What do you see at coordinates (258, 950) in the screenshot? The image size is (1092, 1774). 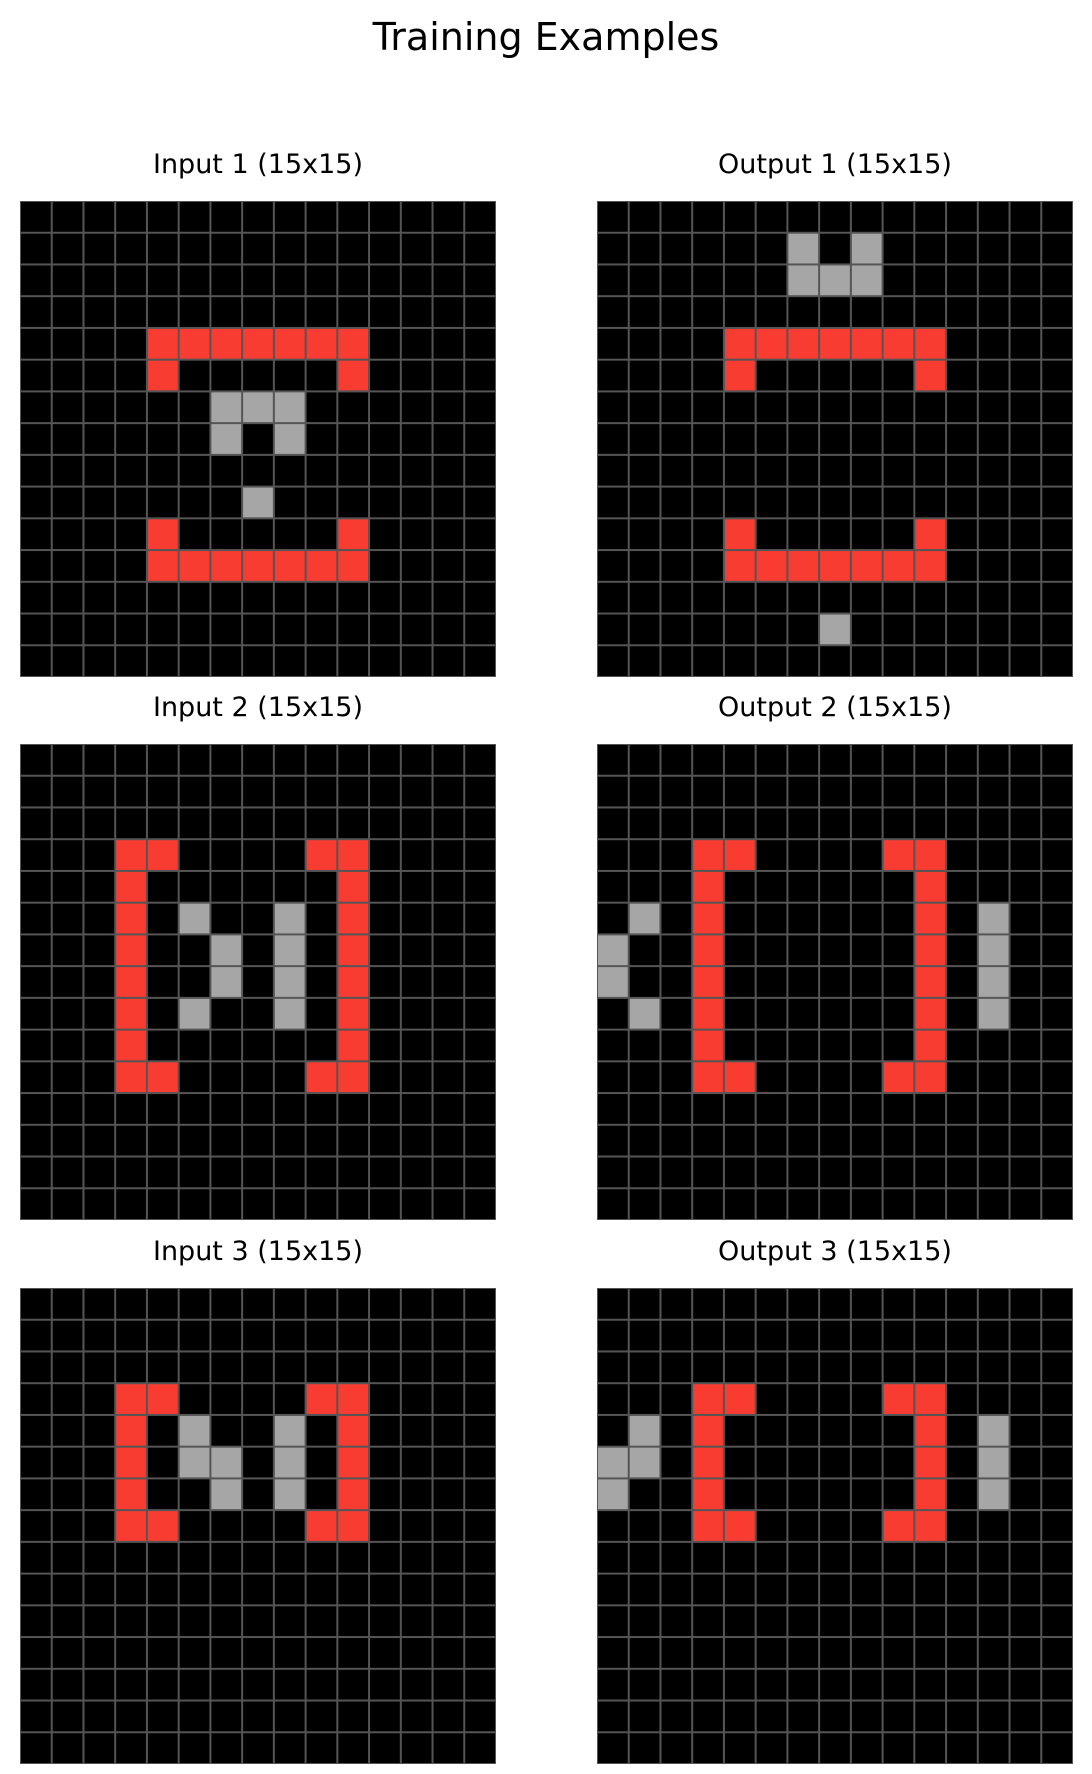 I see `input-grid-2-cell-r6-c7` at bounding box center [258, 950].